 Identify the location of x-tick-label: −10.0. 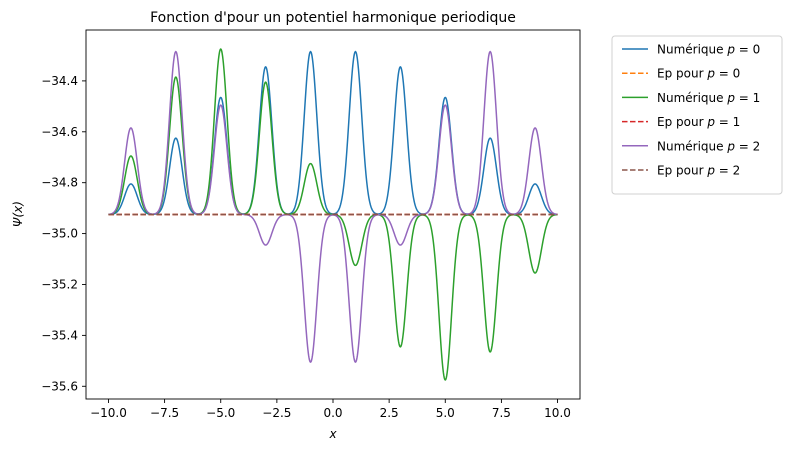
(108, 413).